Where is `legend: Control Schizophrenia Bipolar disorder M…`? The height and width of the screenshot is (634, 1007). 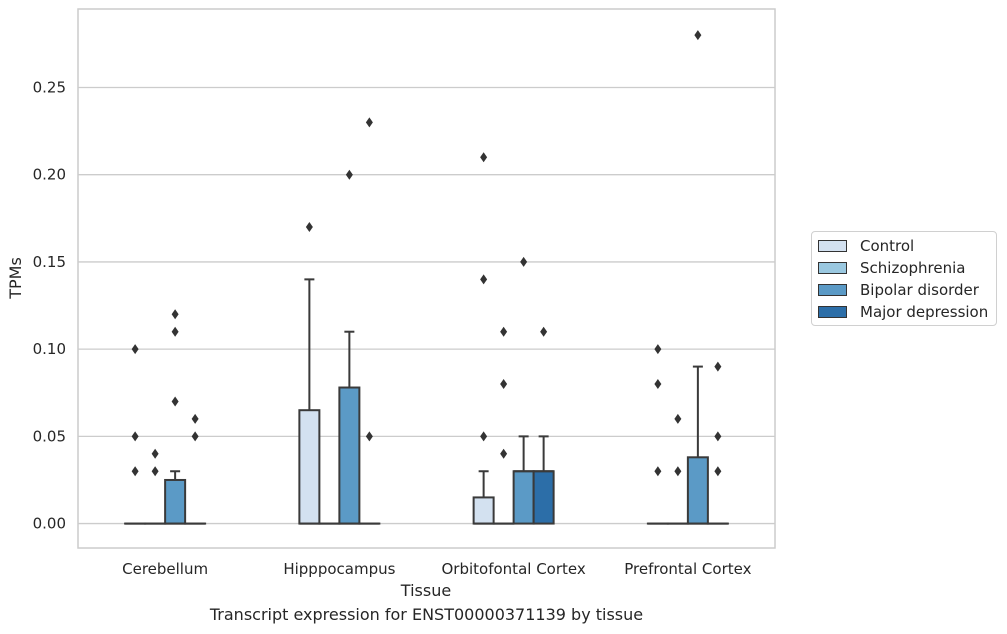
legend: Control Schizophrenia Bipolar disorder M… is located at coordinates (904, 278).